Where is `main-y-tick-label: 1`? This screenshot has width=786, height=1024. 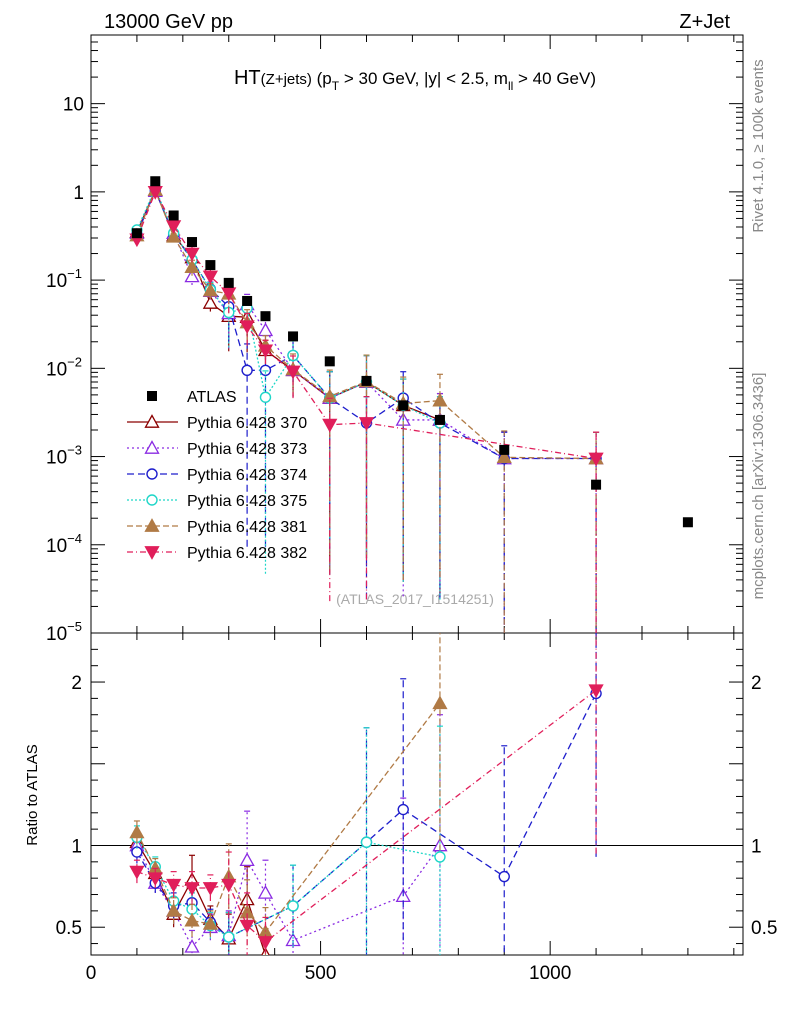 main-y-tick-label: 1 is located at coordinates (78, 193).